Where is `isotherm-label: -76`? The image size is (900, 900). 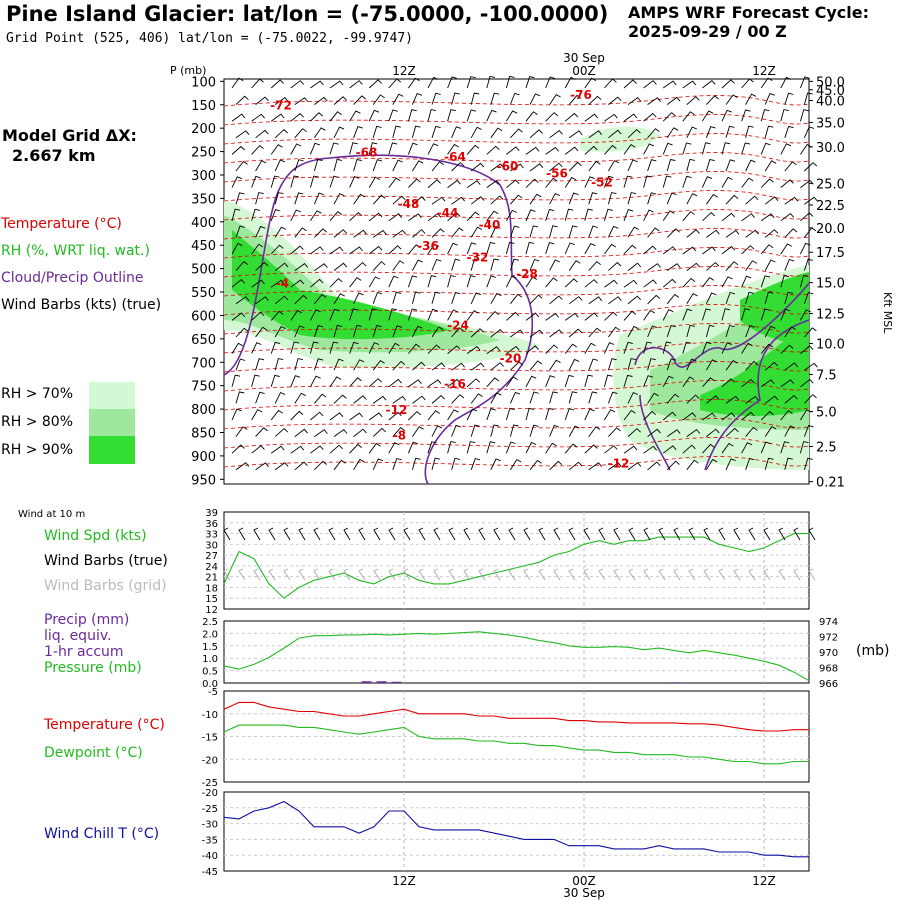 isotherm-label: -76 is located at coordinates (581, 95).